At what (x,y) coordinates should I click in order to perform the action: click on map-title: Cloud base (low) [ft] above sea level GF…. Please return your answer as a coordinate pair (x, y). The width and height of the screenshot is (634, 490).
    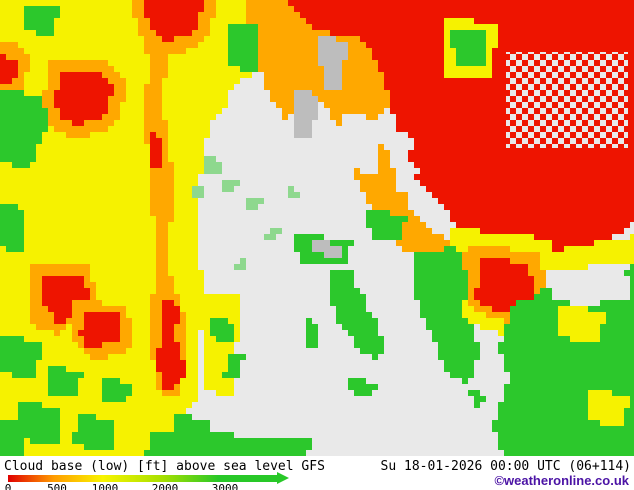
    Looking at the image, I should click on (164, 466).